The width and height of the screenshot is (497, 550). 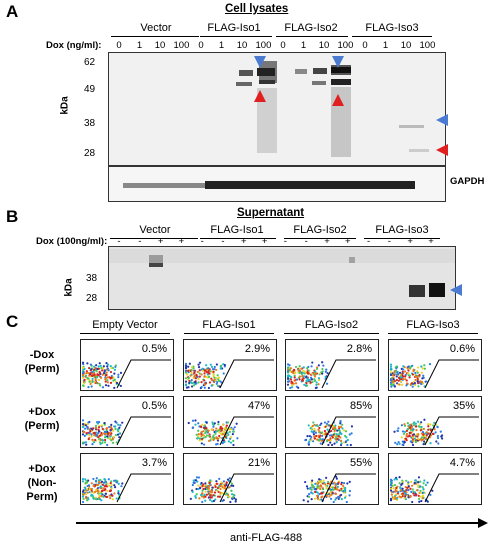 I want to click on flow-plot: 2.8%, so click(x=332, y=365).